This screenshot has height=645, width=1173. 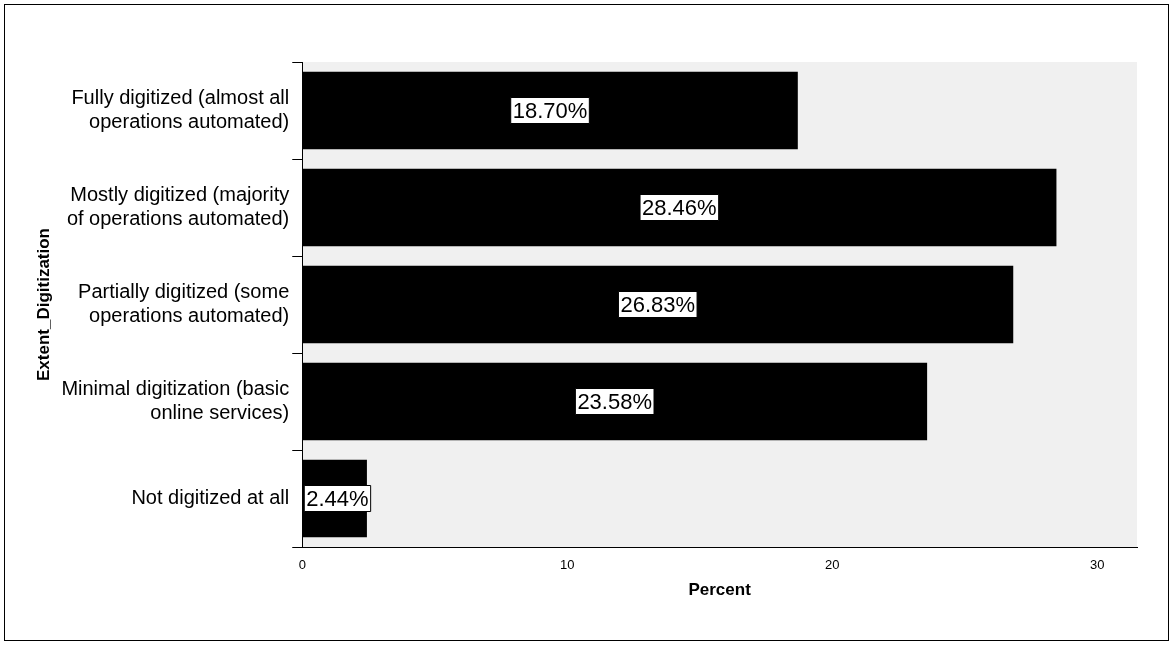 I want to click on y-tick-label: Mostly digitized (majority of operations automated), so click(x=178, y=206).